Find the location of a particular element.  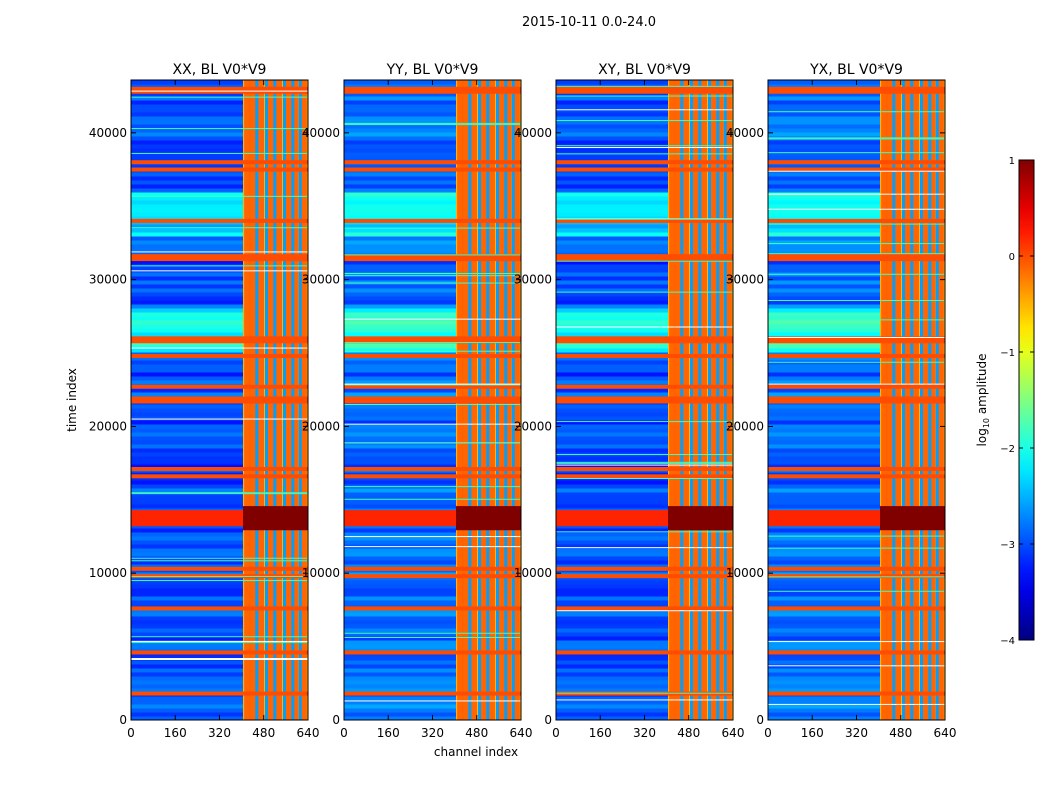

x-tick-label: 320 is located at coordinates (644, 733).